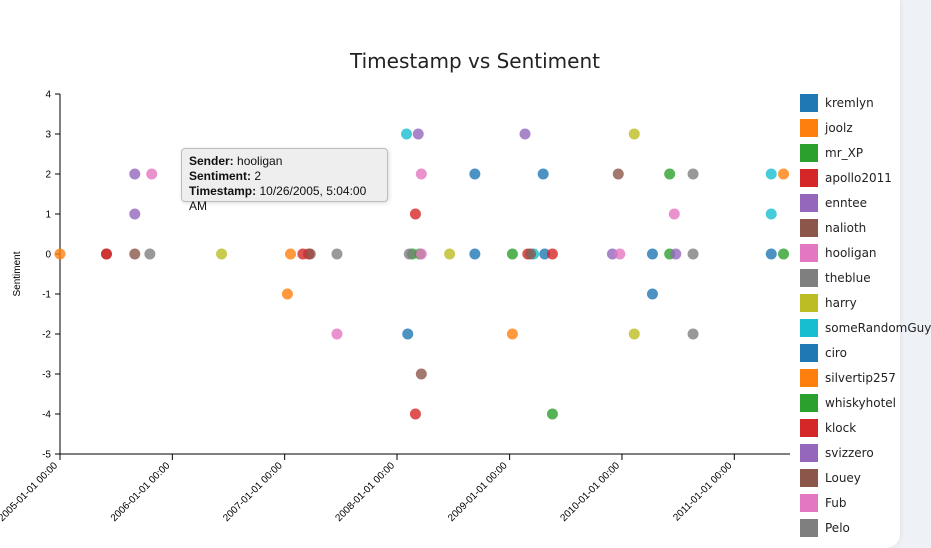 This screenshot has height=548, width=931. I want to click on legend-label: whiskyhotel, so click(860, 403).